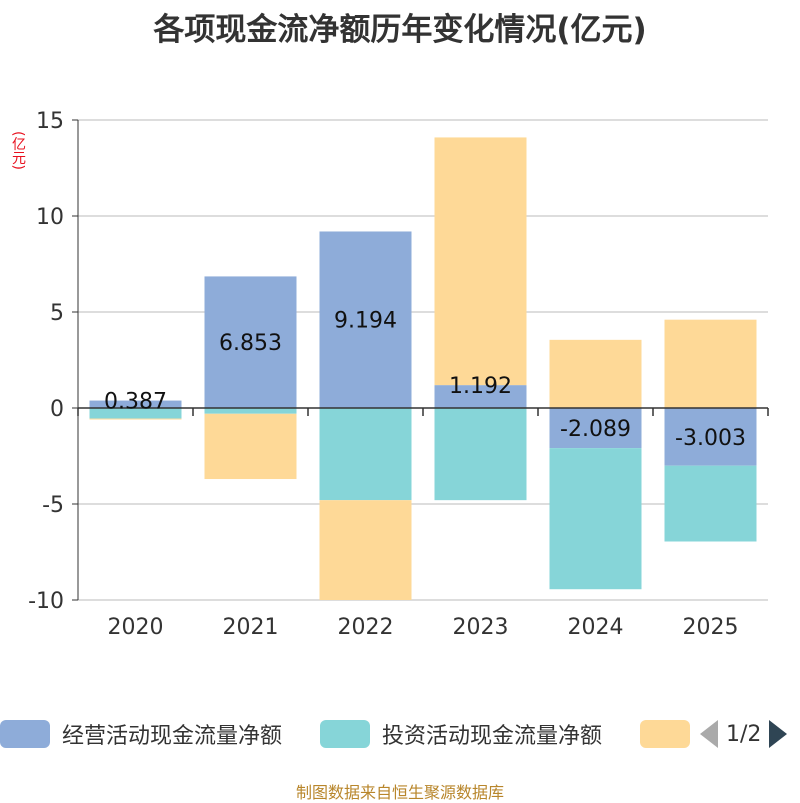 The image size is (800, 803). I want to click on bar-operating-2022, so click(365, 319).